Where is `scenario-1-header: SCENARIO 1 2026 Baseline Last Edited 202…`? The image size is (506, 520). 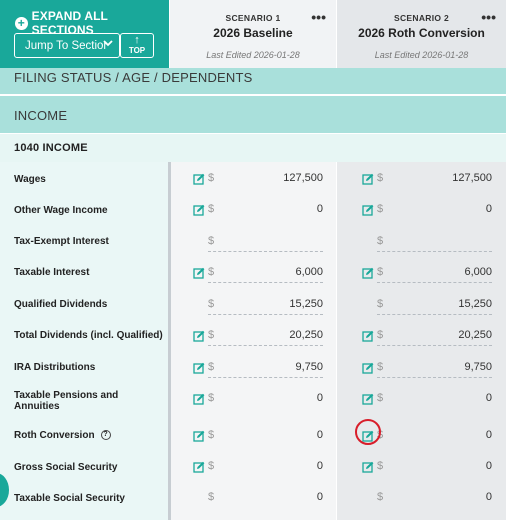
scenario-1-header: SCENARIO 1 2026 Baseline Last Edited 202… is located at coordinates (253, 34).